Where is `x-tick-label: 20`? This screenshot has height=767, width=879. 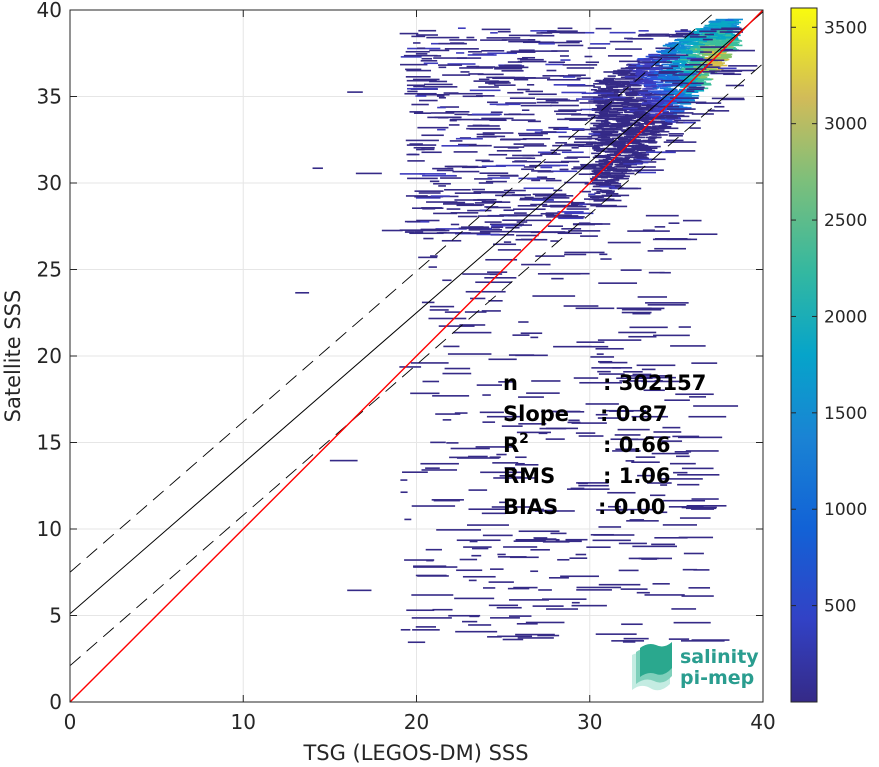 x-tick-label: 20 is located at coordinates (416, 722).